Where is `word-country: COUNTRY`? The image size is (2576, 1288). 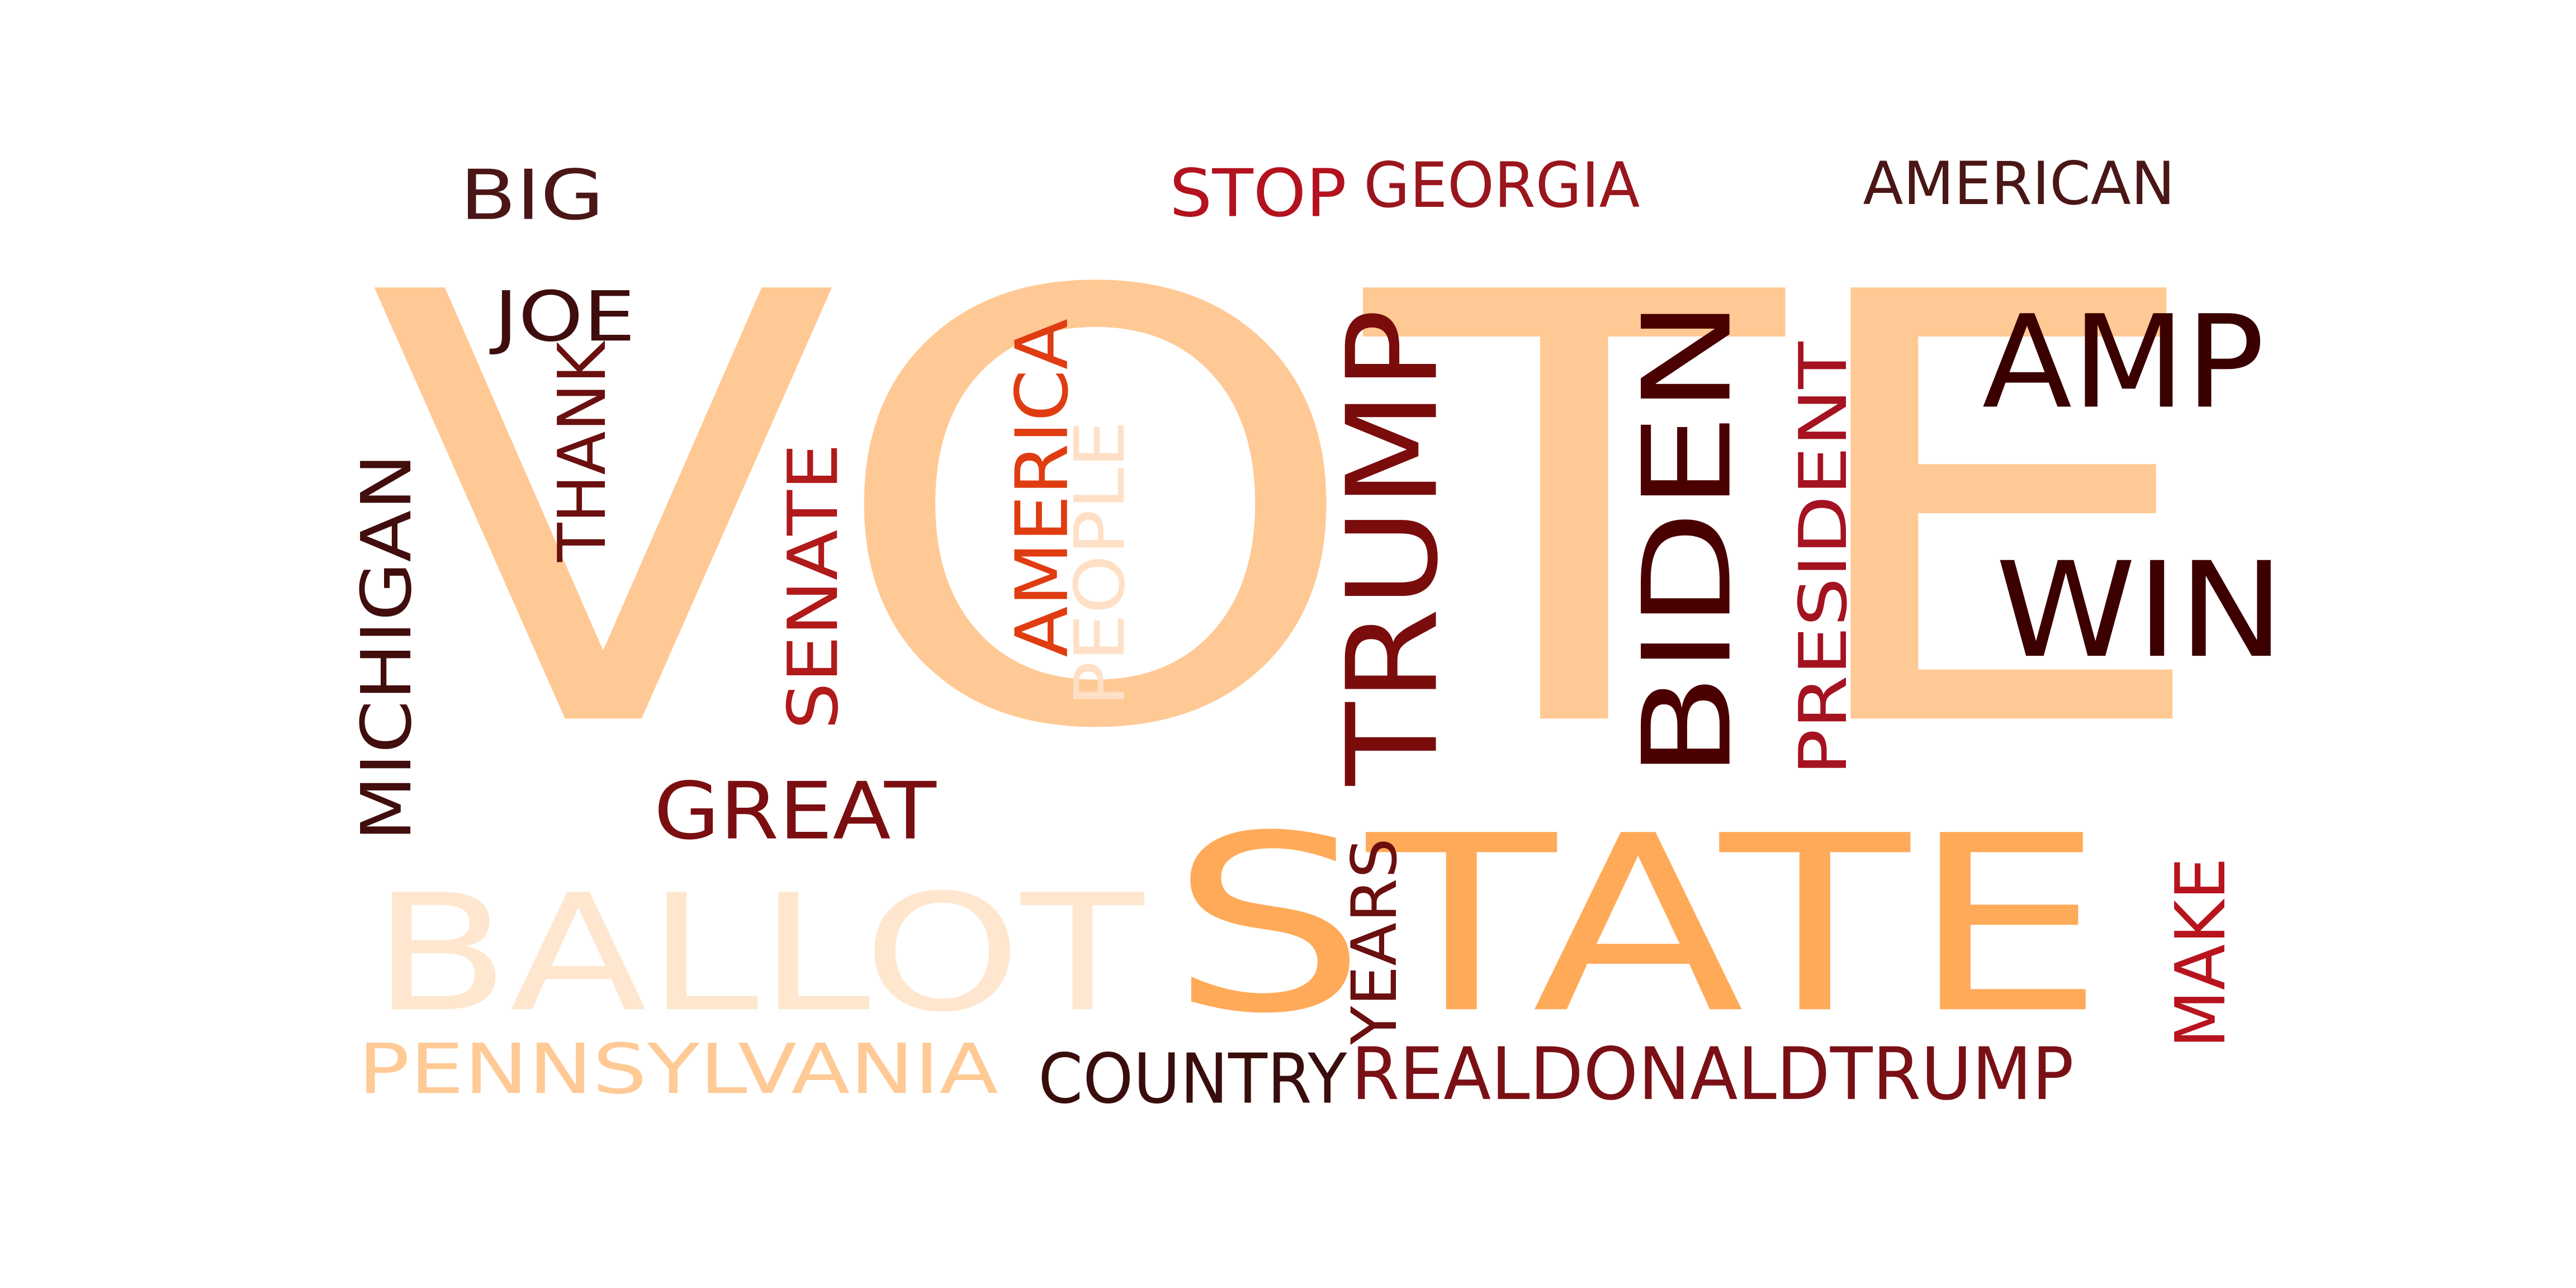
word-country: COUNTRY is located at coordinates (1192, 1079).